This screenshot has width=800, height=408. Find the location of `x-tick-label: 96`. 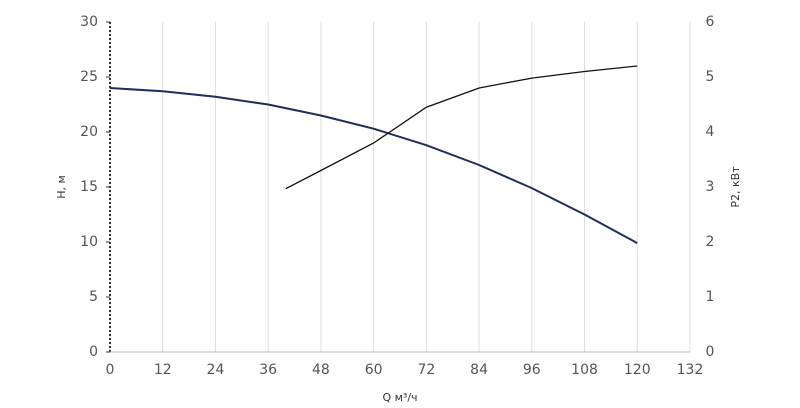

x-tick-label: 96 is located at coordinates (532, 370).